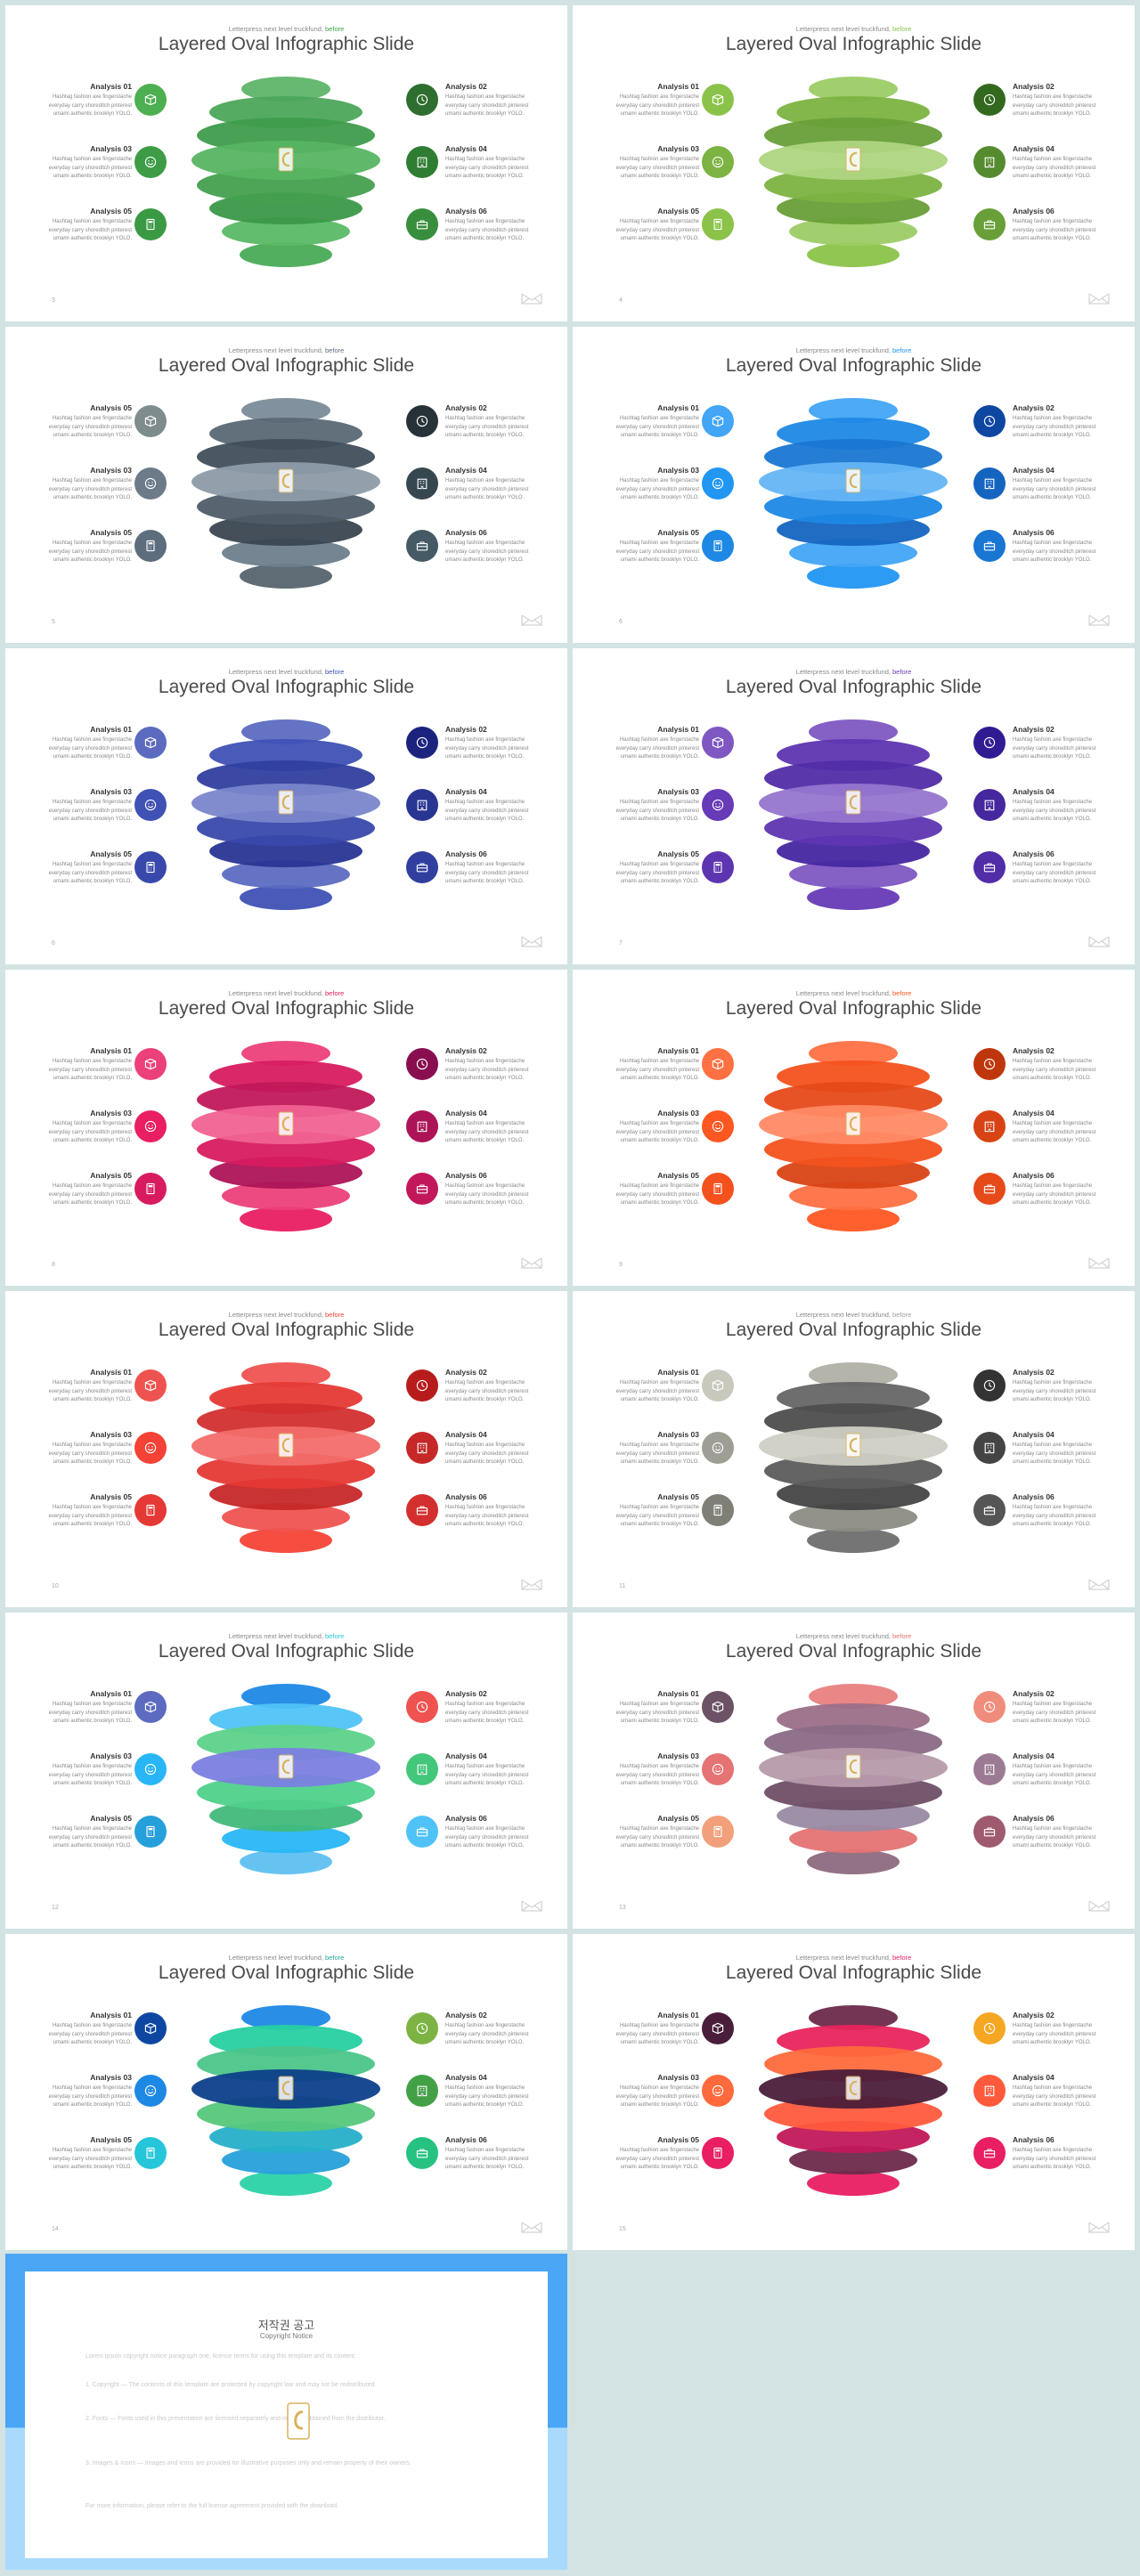  What do you see at coordinates (989, 1189) in the screenshot?
I see `briefcase-icon` at bounding box center [989, 1189].